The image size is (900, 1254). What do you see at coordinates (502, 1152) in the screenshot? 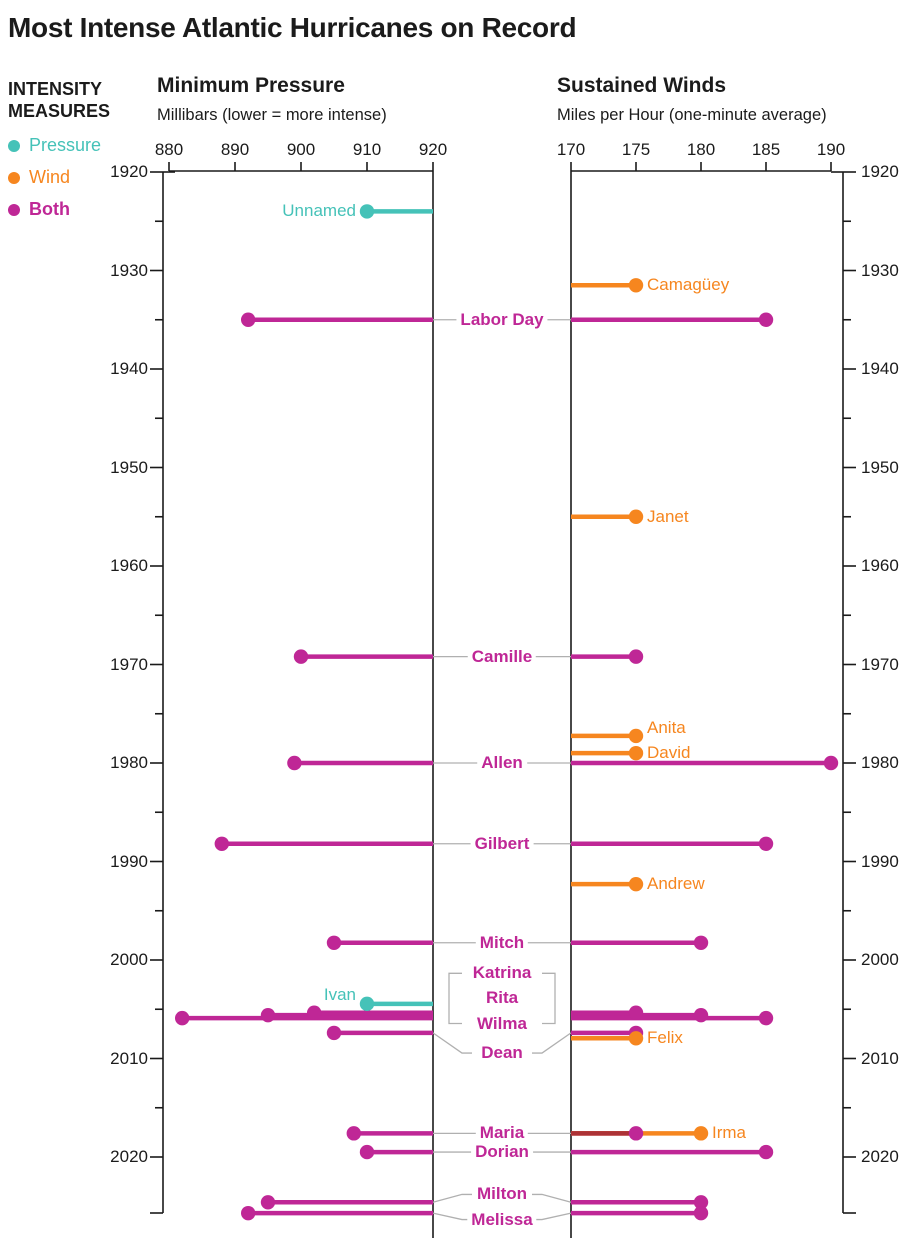
I see `storm-label-Dorian: Dorian` at bounding box center [502, 1152].